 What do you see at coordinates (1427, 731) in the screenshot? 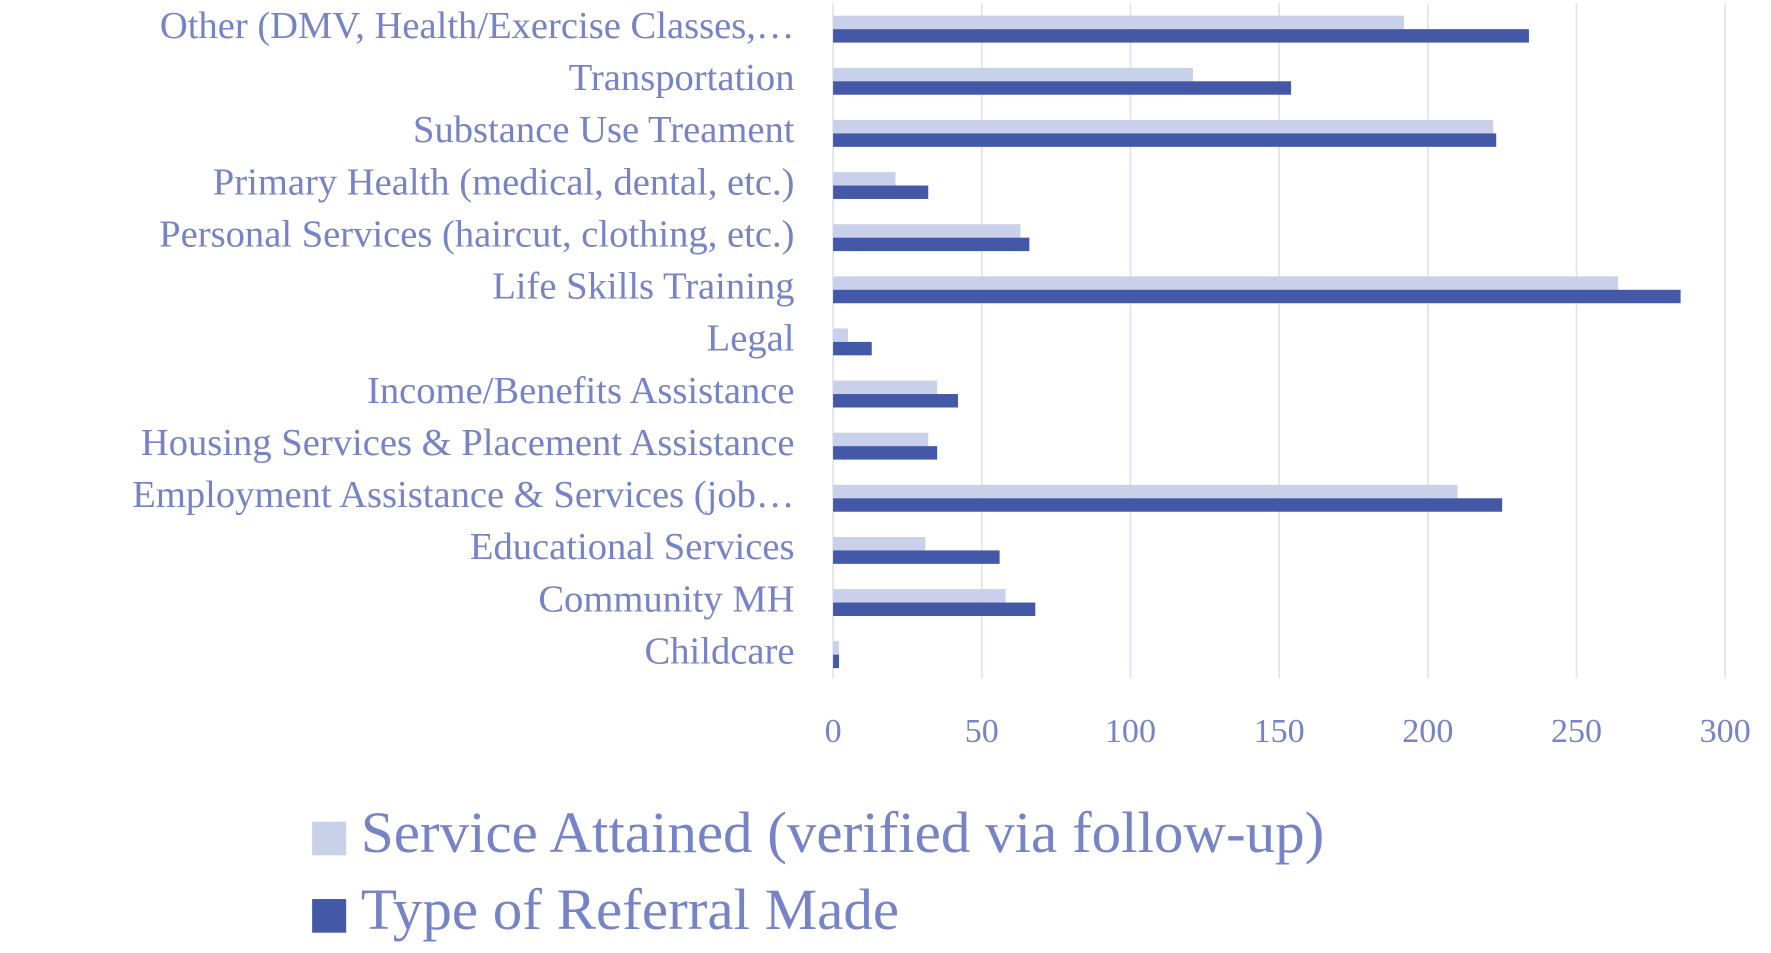
I see `x-tick-label: 200` at bounding box center [1427, 731].